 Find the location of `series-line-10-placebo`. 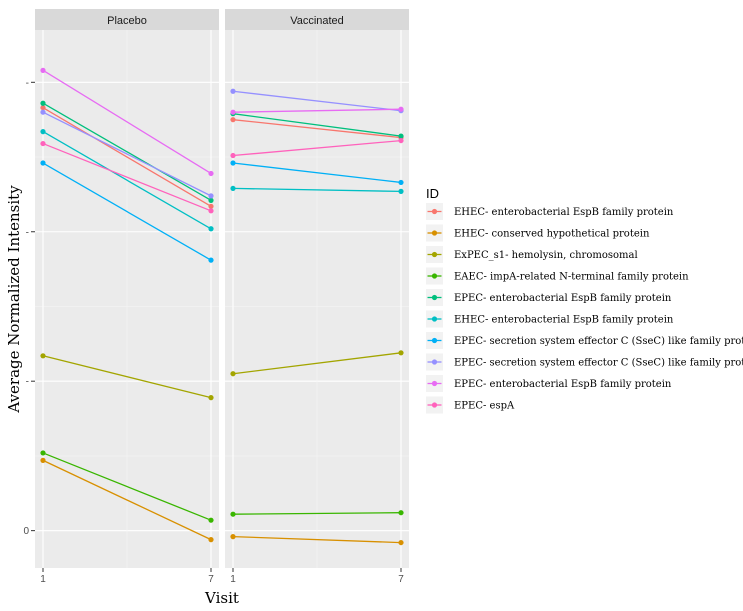

series-line-10-placebo is located at coordinates (127, 177).